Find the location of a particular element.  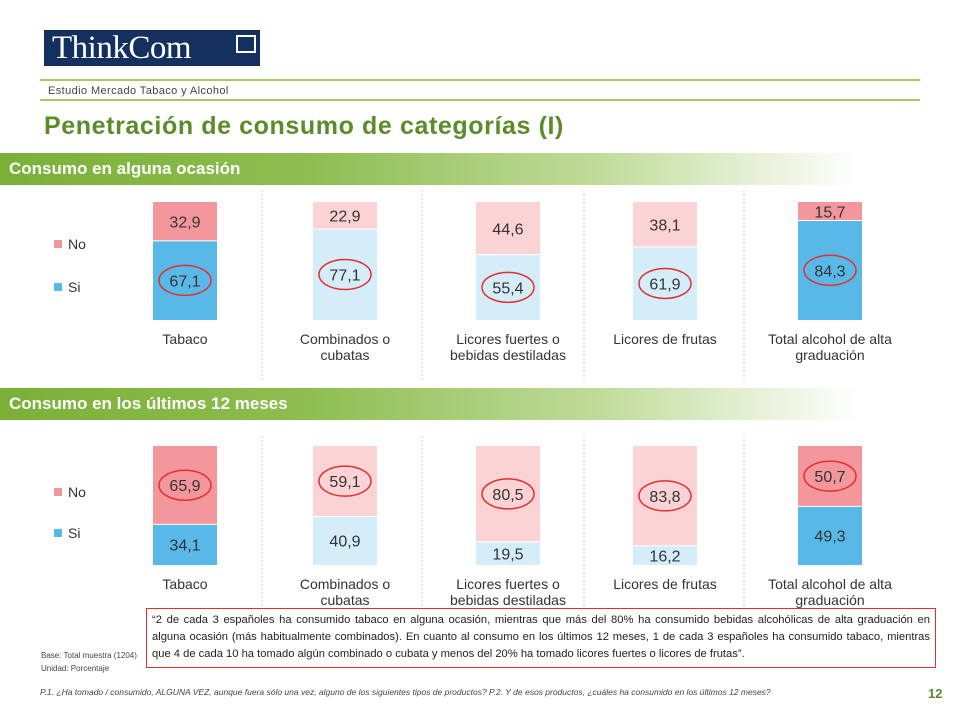

data-label-si: 34,1 is located at coordinates (184, 546).